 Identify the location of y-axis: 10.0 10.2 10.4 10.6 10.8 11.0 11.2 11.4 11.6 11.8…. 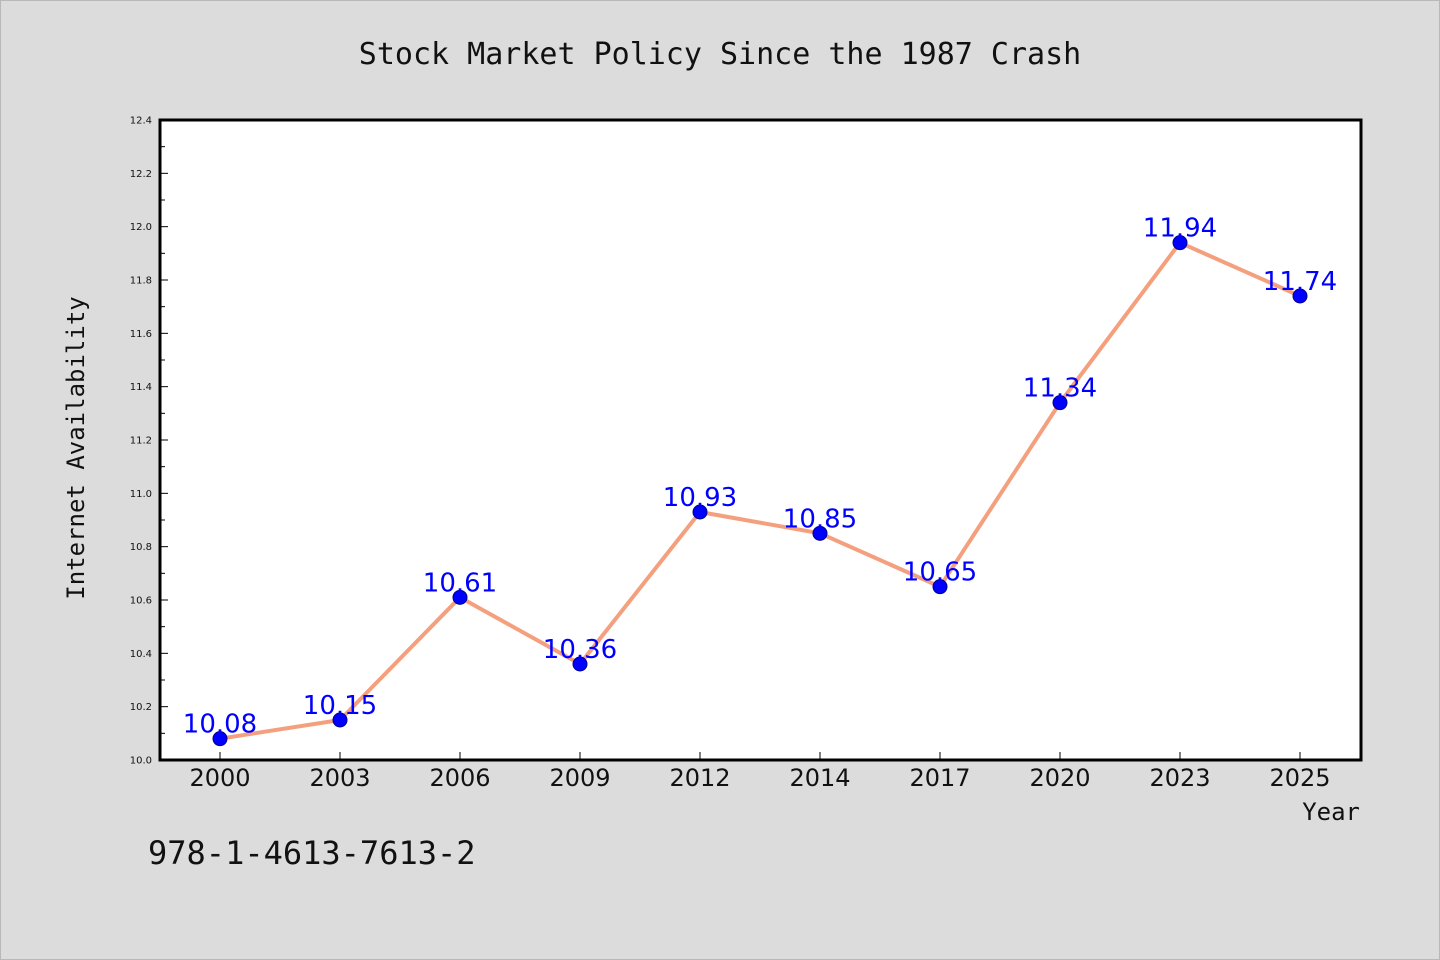
(149, 441).